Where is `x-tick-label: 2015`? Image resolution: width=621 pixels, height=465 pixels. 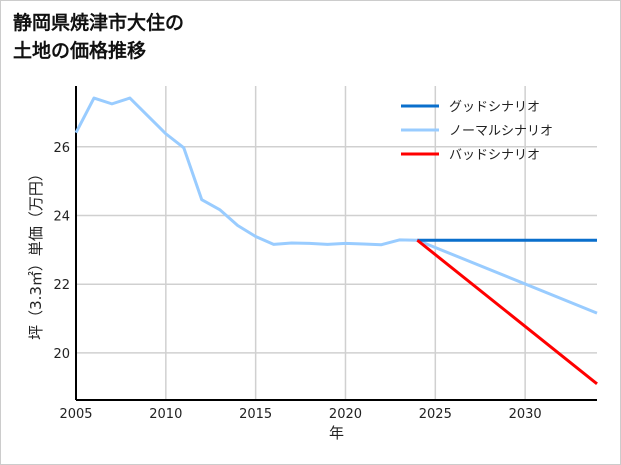 x-tick-label: 2015 is located at coordinates (255, 414).